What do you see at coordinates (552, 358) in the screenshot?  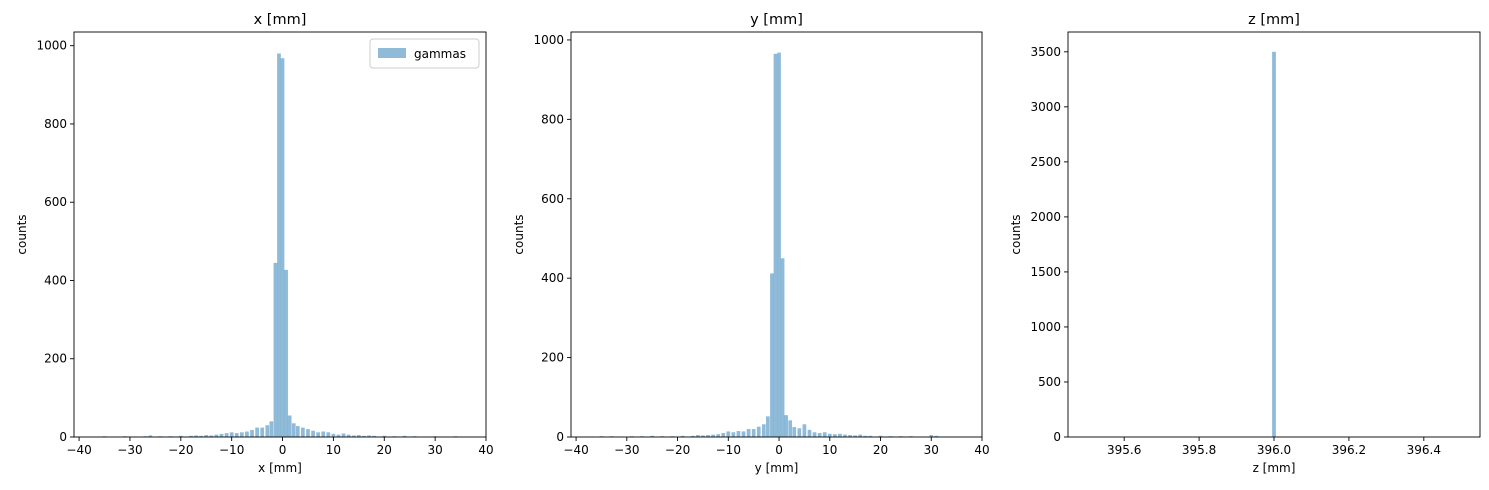 I see `y-tick-label: 200` at bounding box center [552, 358].